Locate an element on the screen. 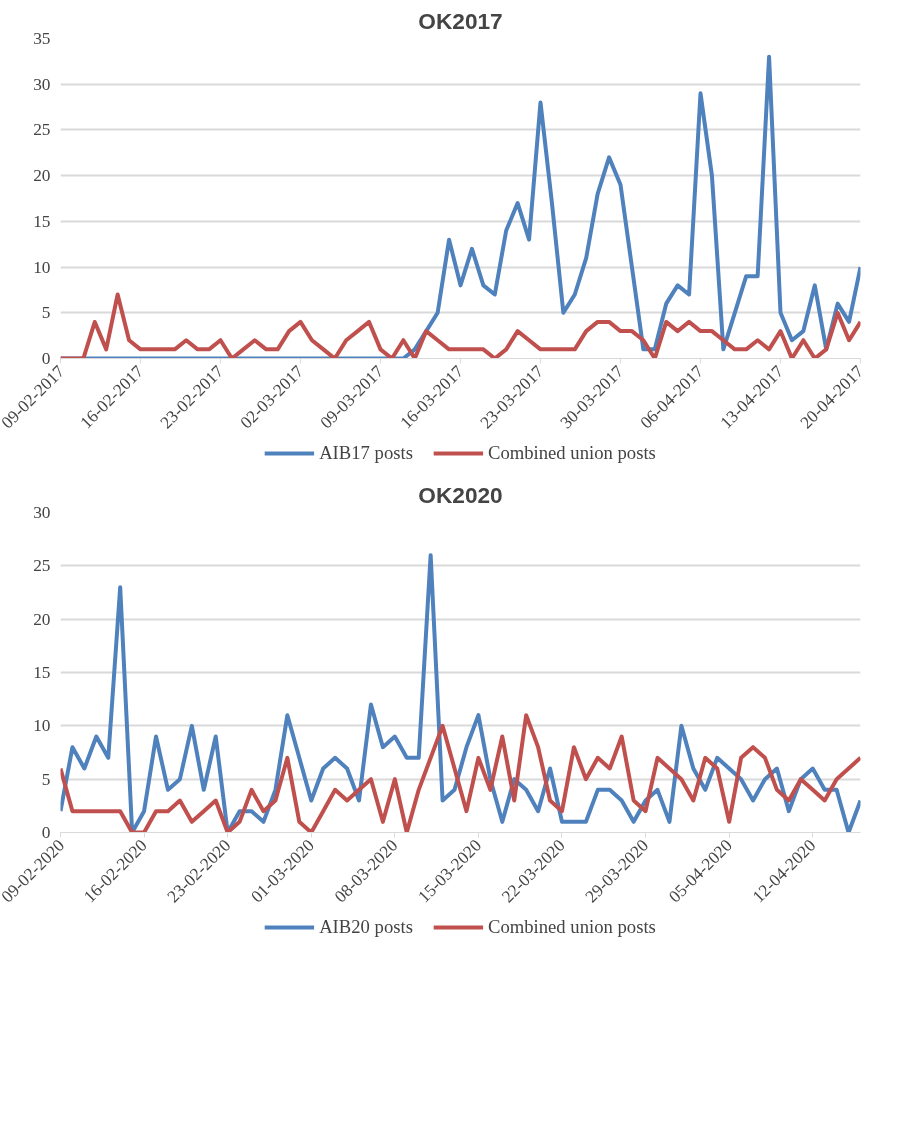 The height and width of the screenshot is (1137, 914). chart-title: OK2020 is located at coordinates (460, 494).